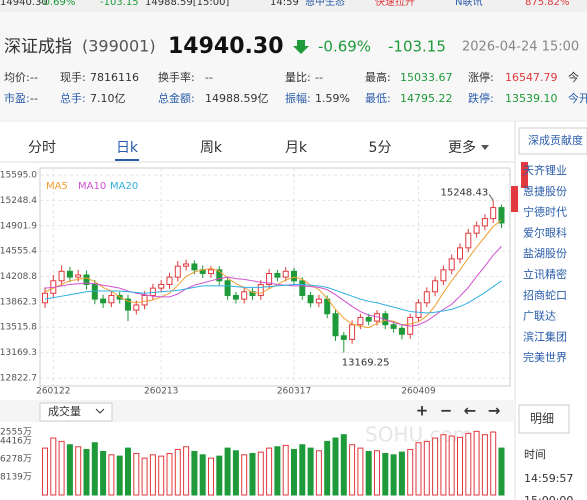 Image resolution: width=587 pixels, height=500 pixels. What do you see at coordinates (16, 442) in the screenshot?
I see `volume-axis-label: 4416万` at bounding box center [16, 442].